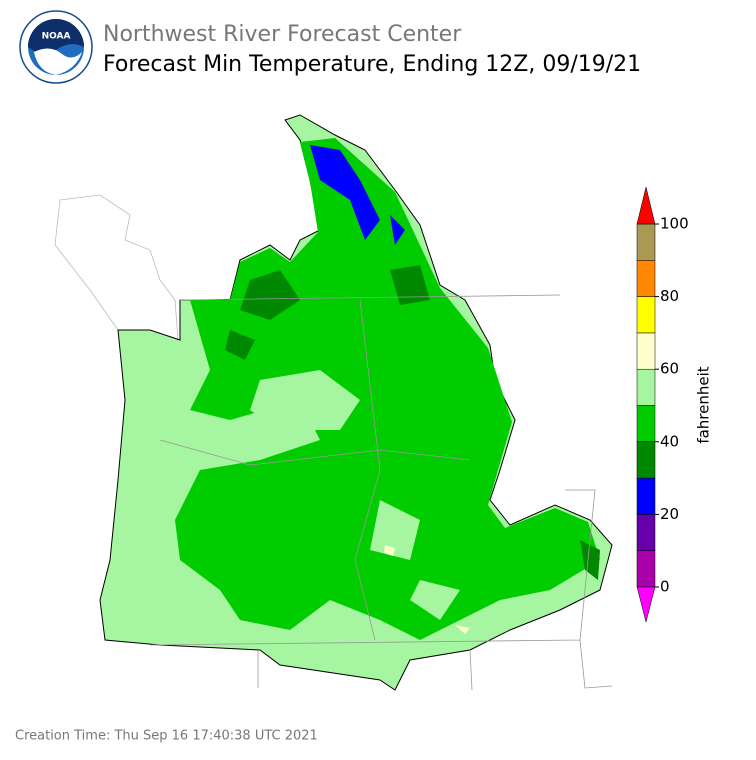  Describe the element at coordinates (56, 47) in the screenshot. I see `noaa-logo: NOAA` at that location.